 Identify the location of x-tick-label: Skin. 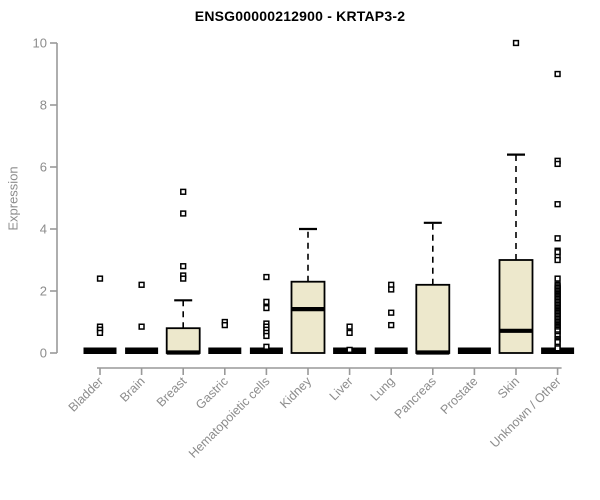
(508, 387).